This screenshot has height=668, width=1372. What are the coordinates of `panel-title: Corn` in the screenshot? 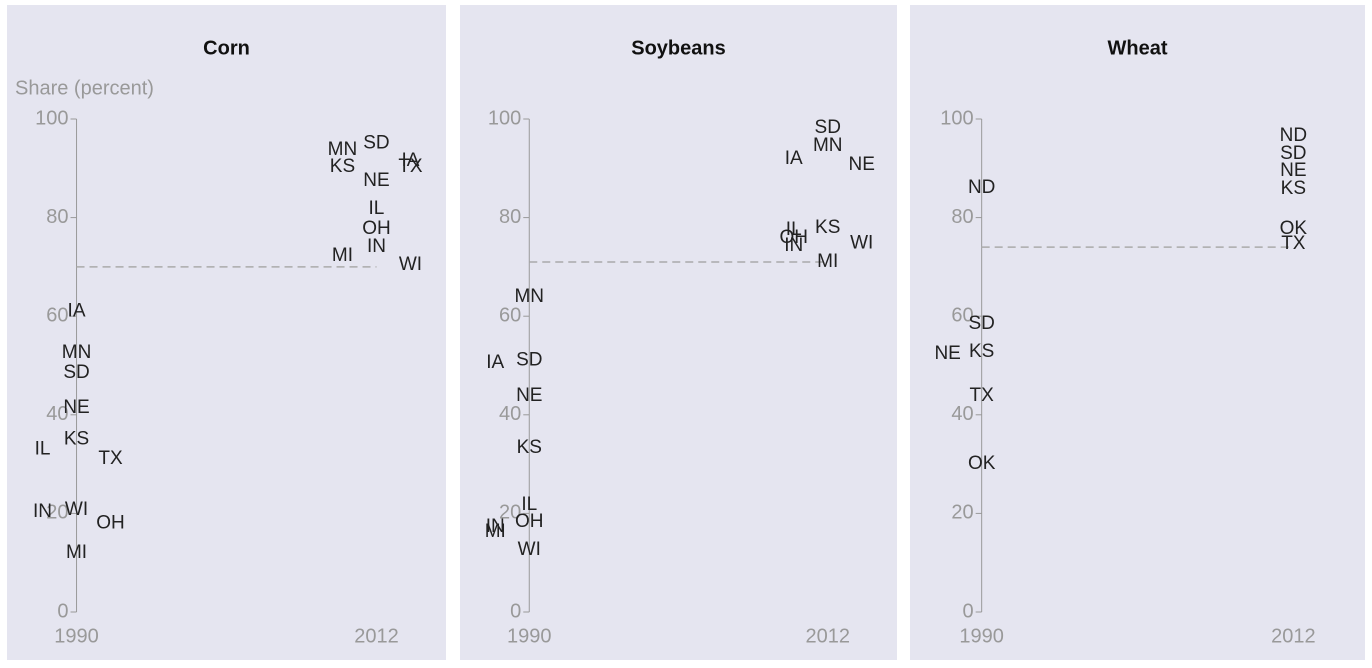 It's located at (226, 48).